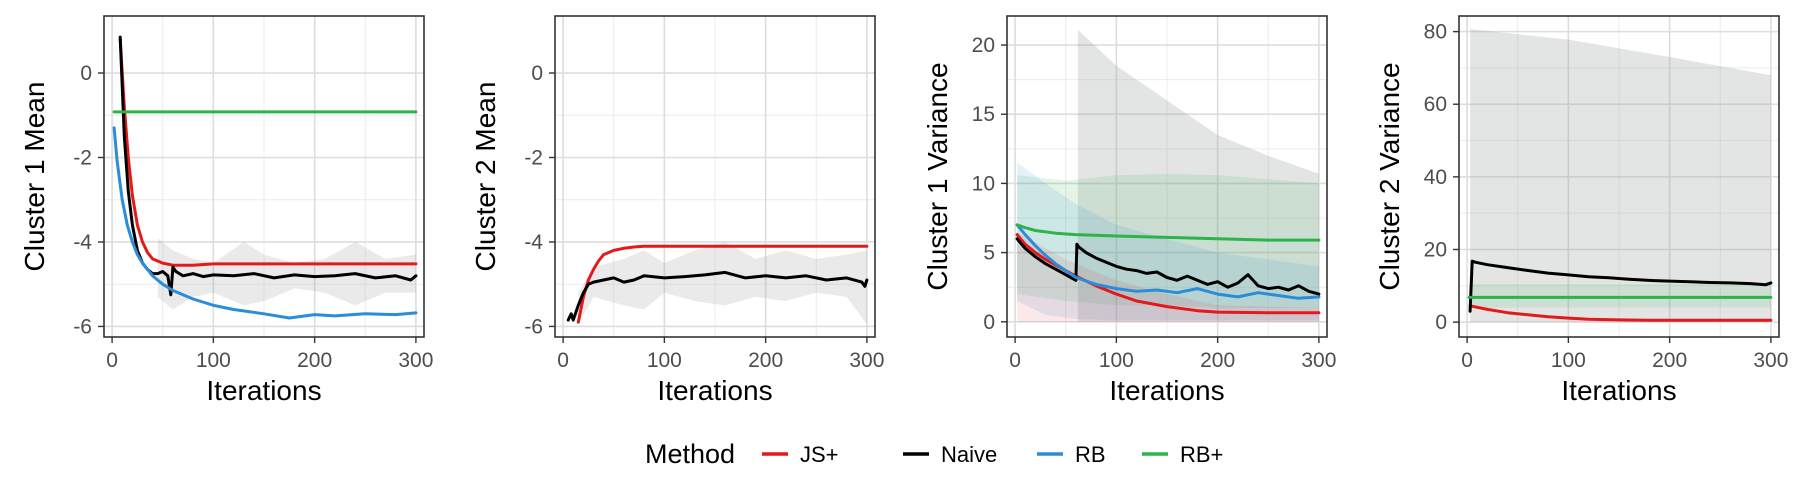 This screenshot has height=480, width=1800. Describe the element at coordinates (819, 454) in the screenshot. I see `legend-label: JS+` at that location.